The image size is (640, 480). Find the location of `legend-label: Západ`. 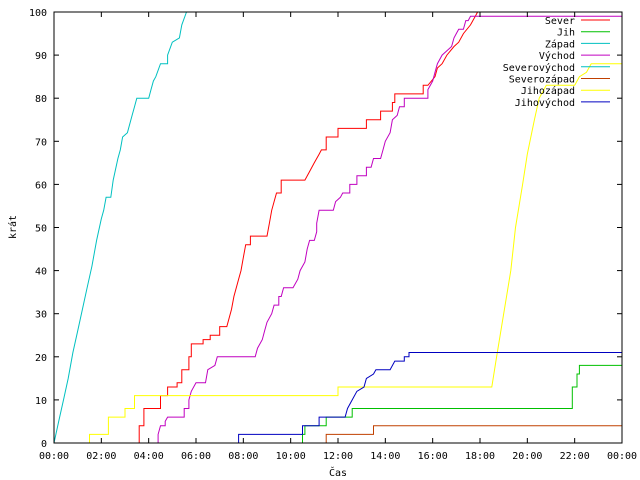

legend-label: Západ is located at coordinates (560, 44).